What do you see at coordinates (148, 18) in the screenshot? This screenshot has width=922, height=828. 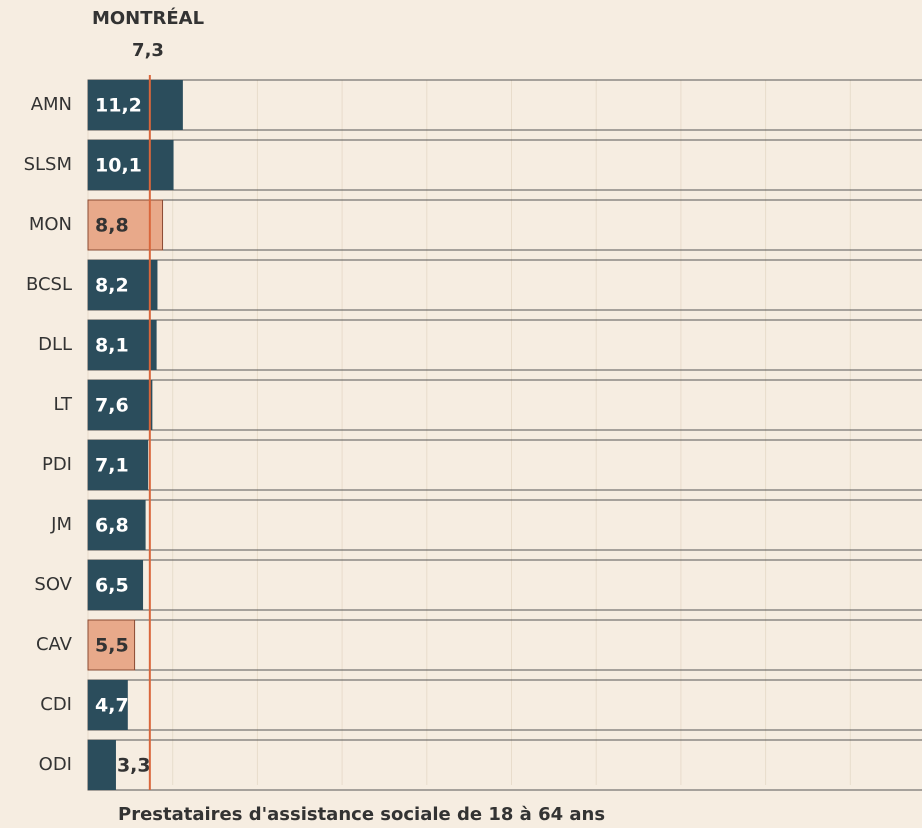 I see `reference-name: MONTRÉAL` at bounding box center [148, 18].